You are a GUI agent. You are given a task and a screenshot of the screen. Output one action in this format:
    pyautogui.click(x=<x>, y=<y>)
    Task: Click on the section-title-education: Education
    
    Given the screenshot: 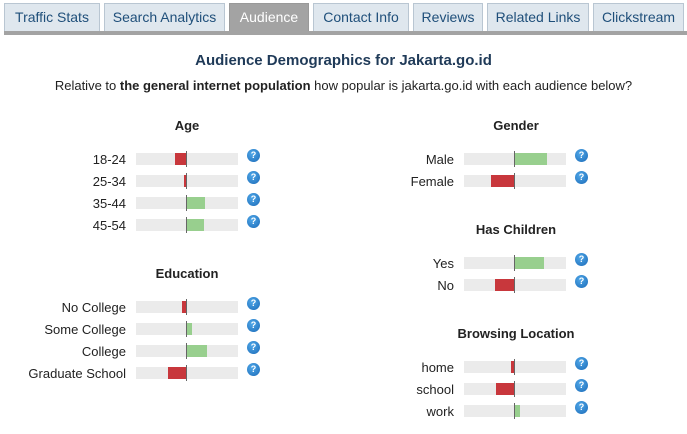 What is the action you would take?
    pyautogui.click(x=187, y=273)
    